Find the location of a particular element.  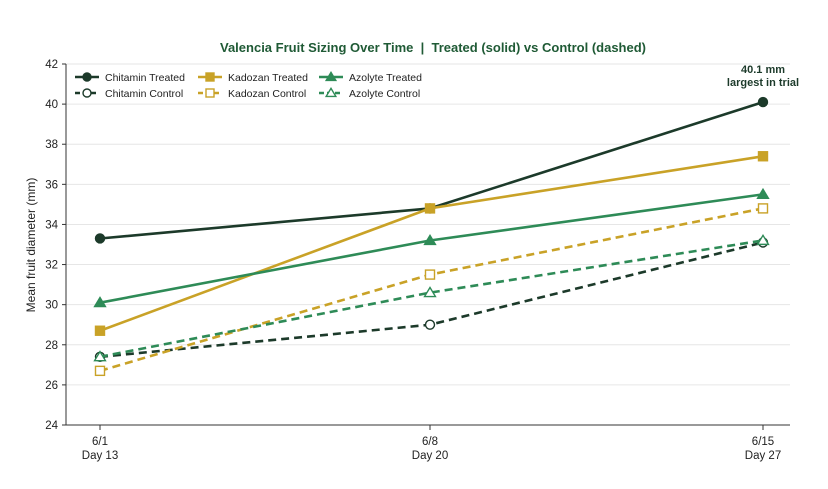

y-tick-label-42: 42 is located at coordinates (51, 65).